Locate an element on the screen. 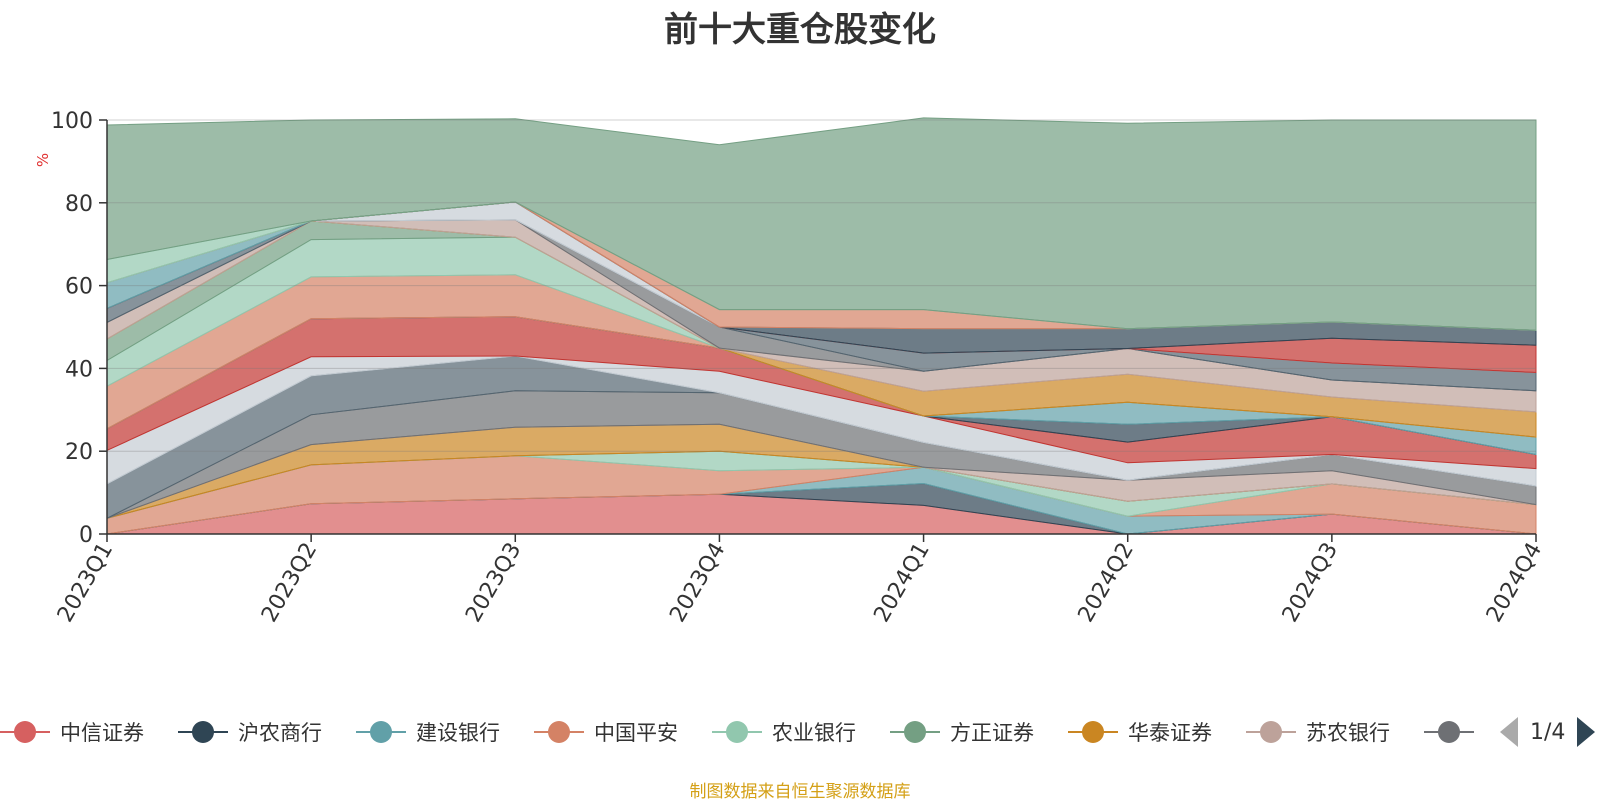 This screenshot has height=802, width=1600. y-tick-label: 20 is located at coordinates (79, 452).